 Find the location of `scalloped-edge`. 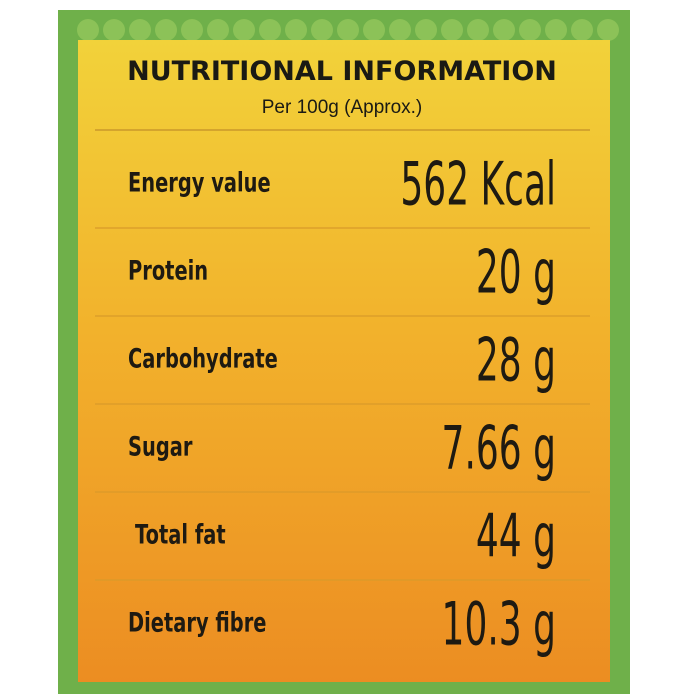

scalloped-edge is located at coordinates (348, 30).